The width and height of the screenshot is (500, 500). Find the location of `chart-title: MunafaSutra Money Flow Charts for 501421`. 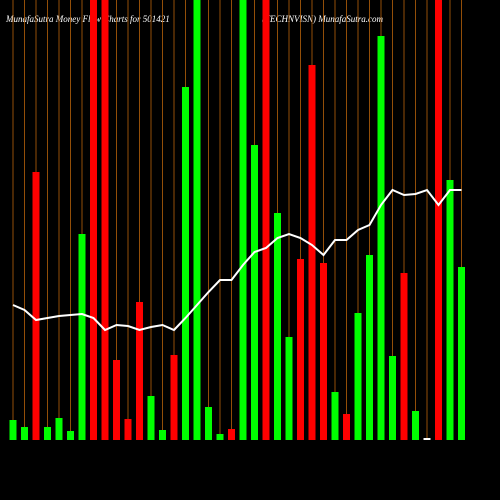

chart-title: MunafaSutra Money Flow Charts for 501421 is located at coordinates (87, 19).